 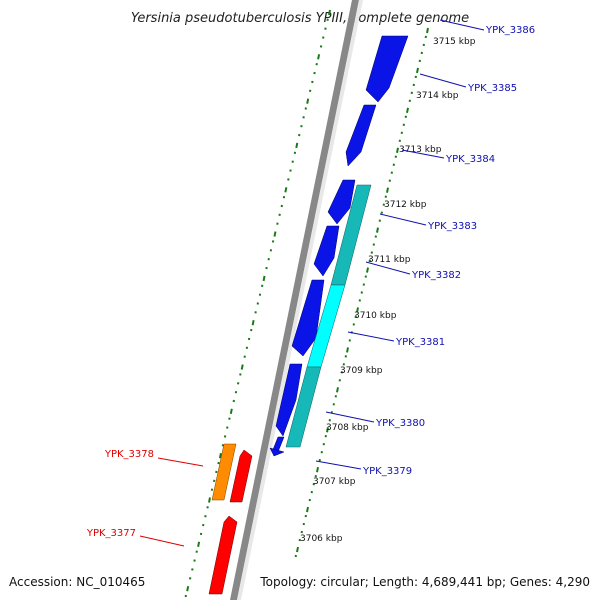 I want to click on tick-label: 3712 kbp, so click(x=405, y=205).